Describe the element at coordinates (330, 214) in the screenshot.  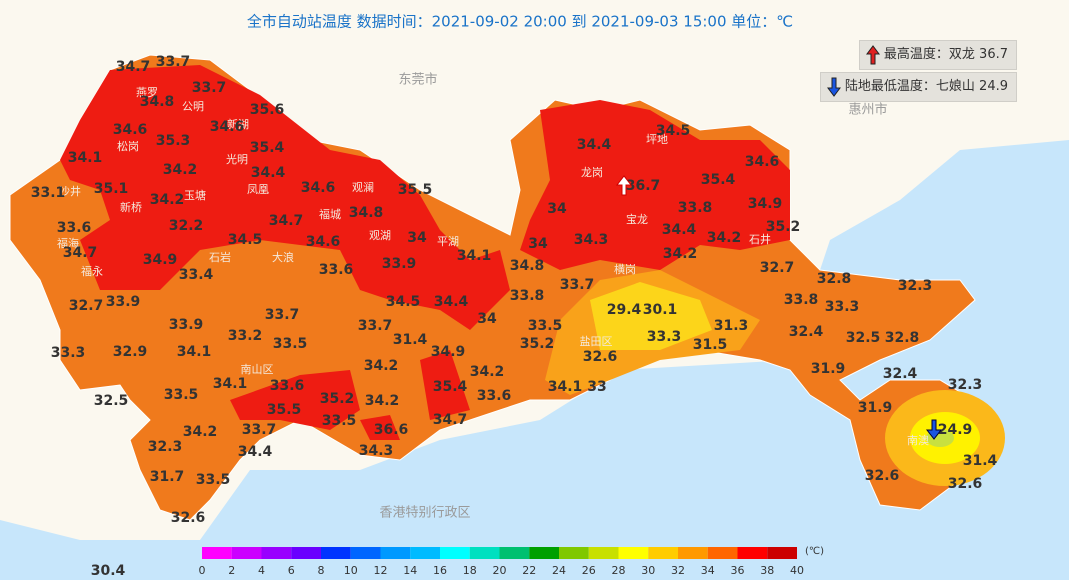
I see `place-name: 福城` at that location.